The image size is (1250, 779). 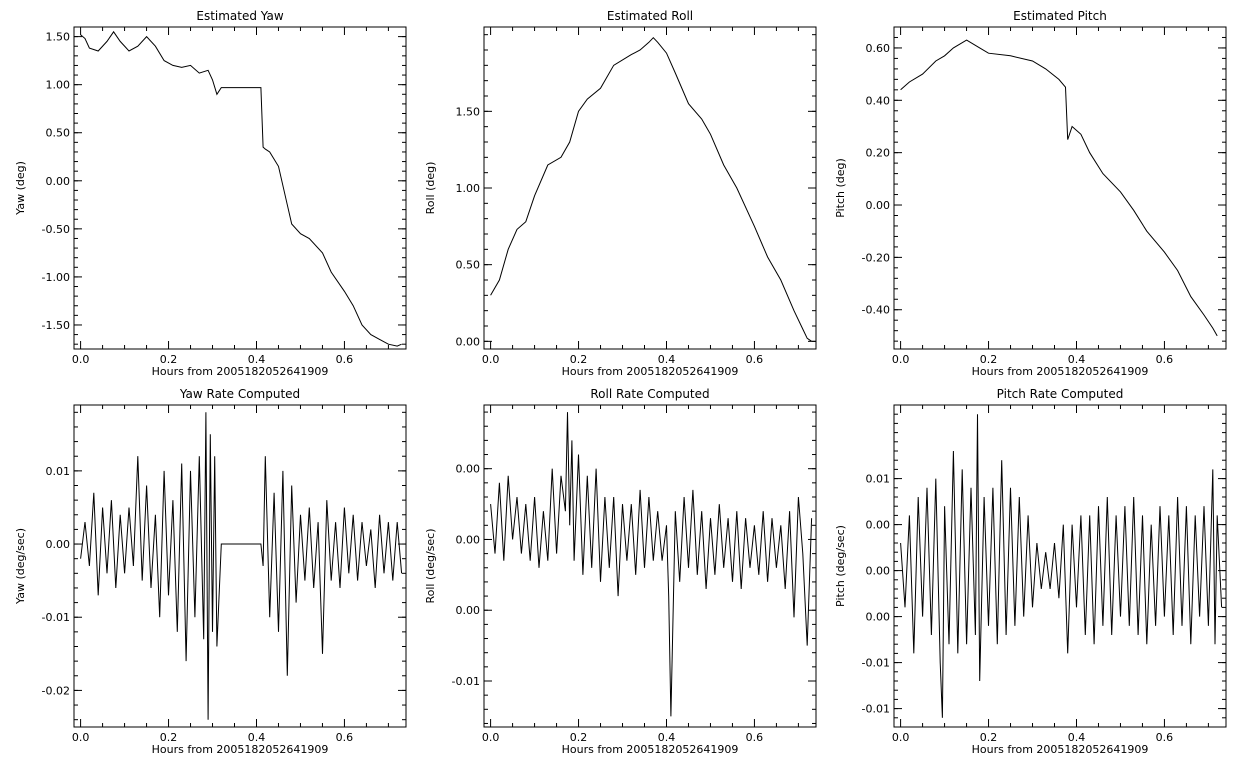 I want to click on chart-1-y-tick-label: 0.50, so click(x=58, y=133).